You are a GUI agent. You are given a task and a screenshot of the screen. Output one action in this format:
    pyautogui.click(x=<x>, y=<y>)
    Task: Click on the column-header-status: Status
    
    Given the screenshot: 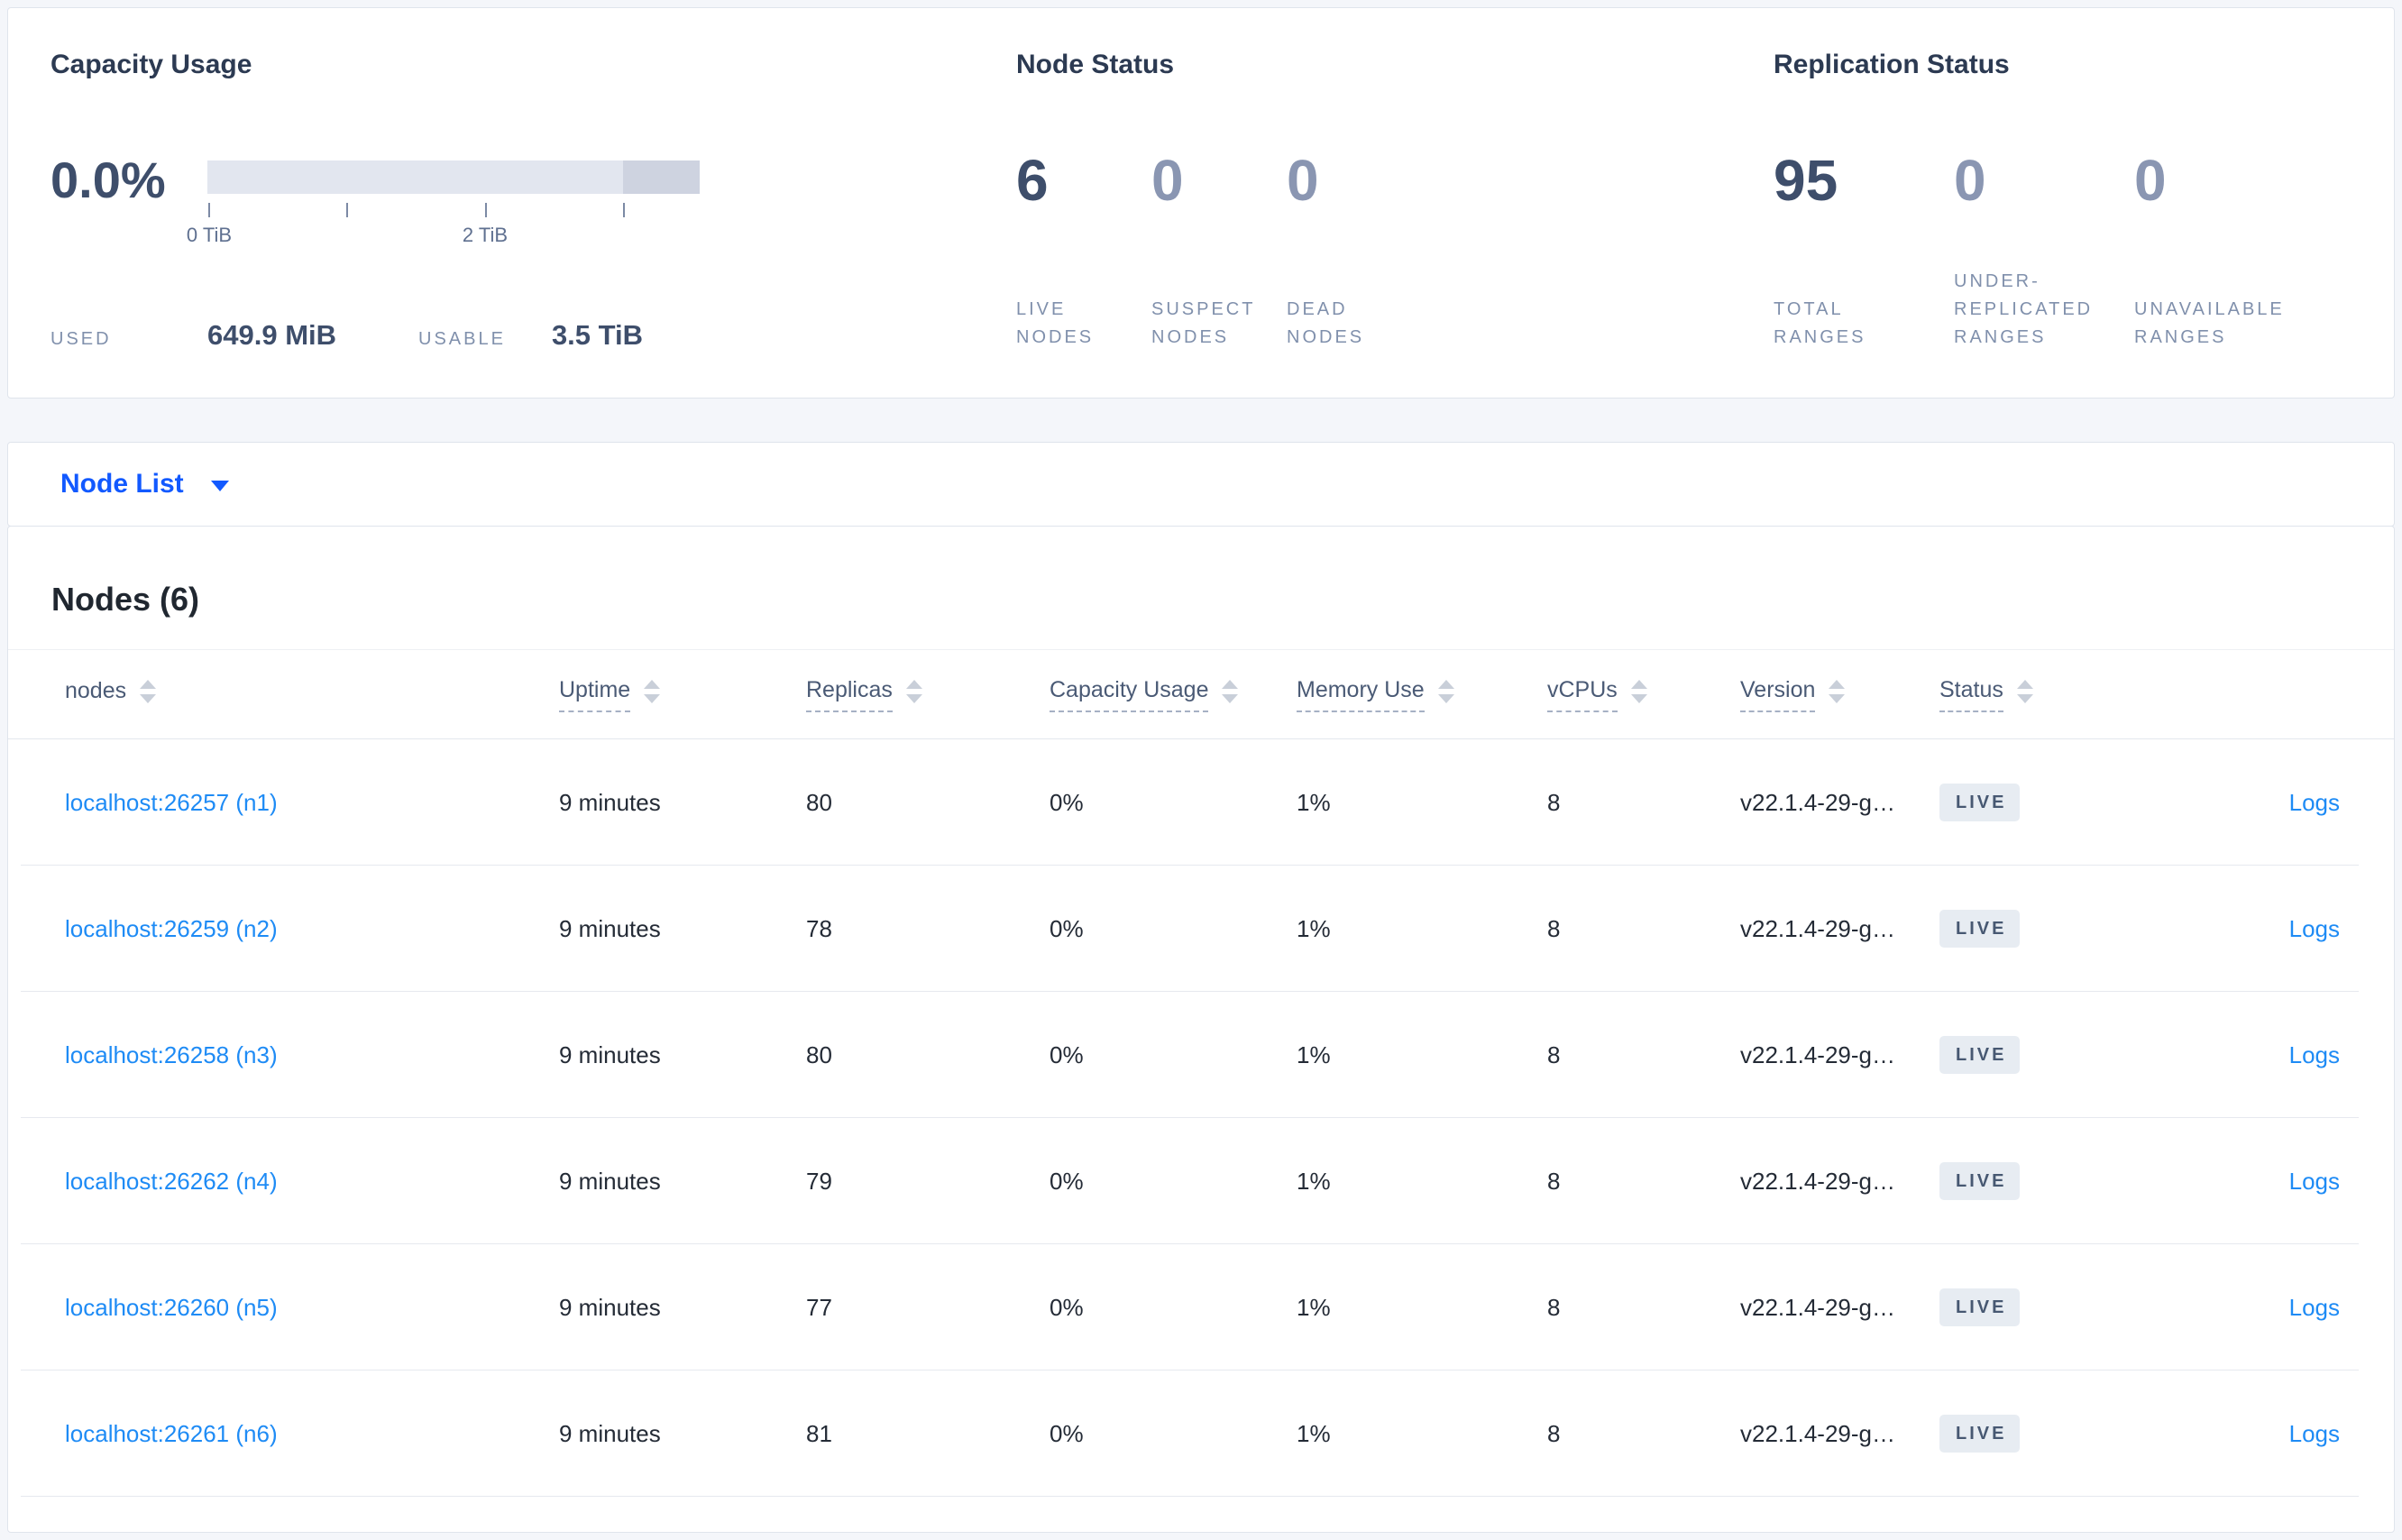 What is the action you would take?
    pyautogui.click(x=2066, y=694)
    